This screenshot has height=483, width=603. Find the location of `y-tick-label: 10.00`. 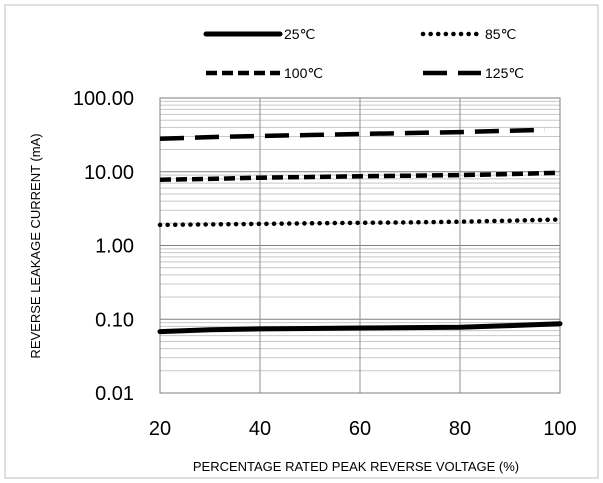

y-tick-label: 10.00 is located at coordinates (109, 173).